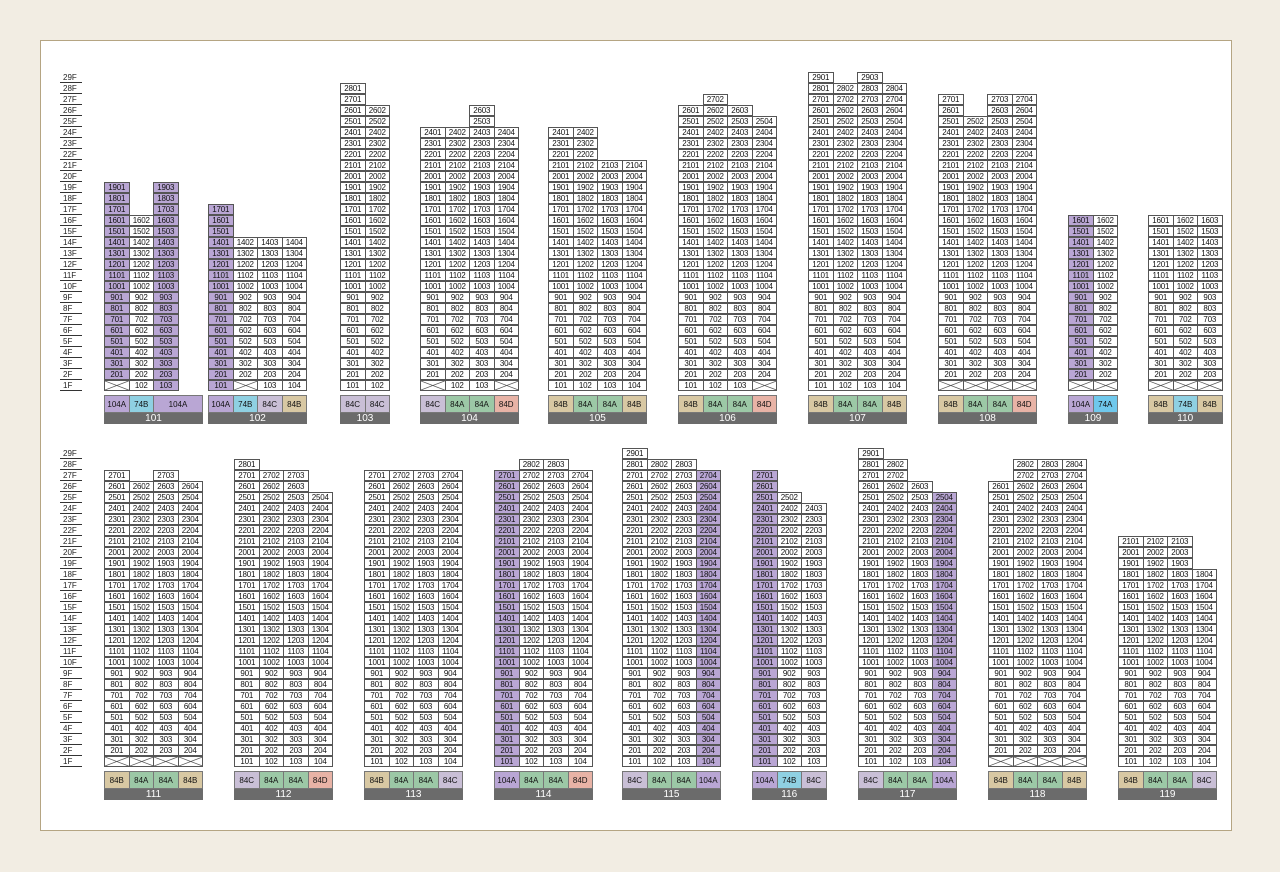 Image resolution: width=1280 pixels, height=872 pixels. I want to click on unit-cell: 2702, so click(531, 475).